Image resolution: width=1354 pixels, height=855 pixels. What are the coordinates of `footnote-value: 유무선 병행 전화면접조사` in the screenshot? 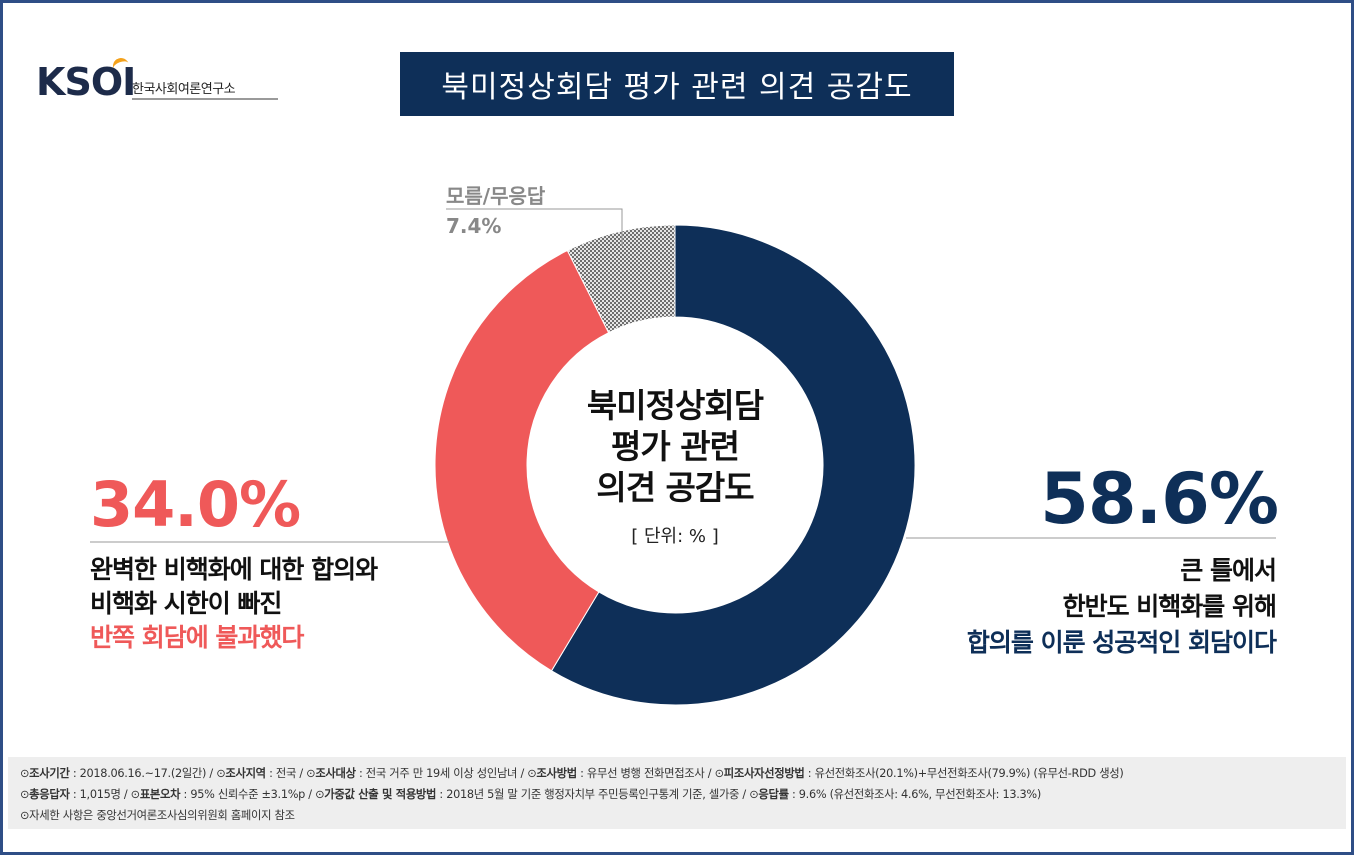 It's located at (645, 773).